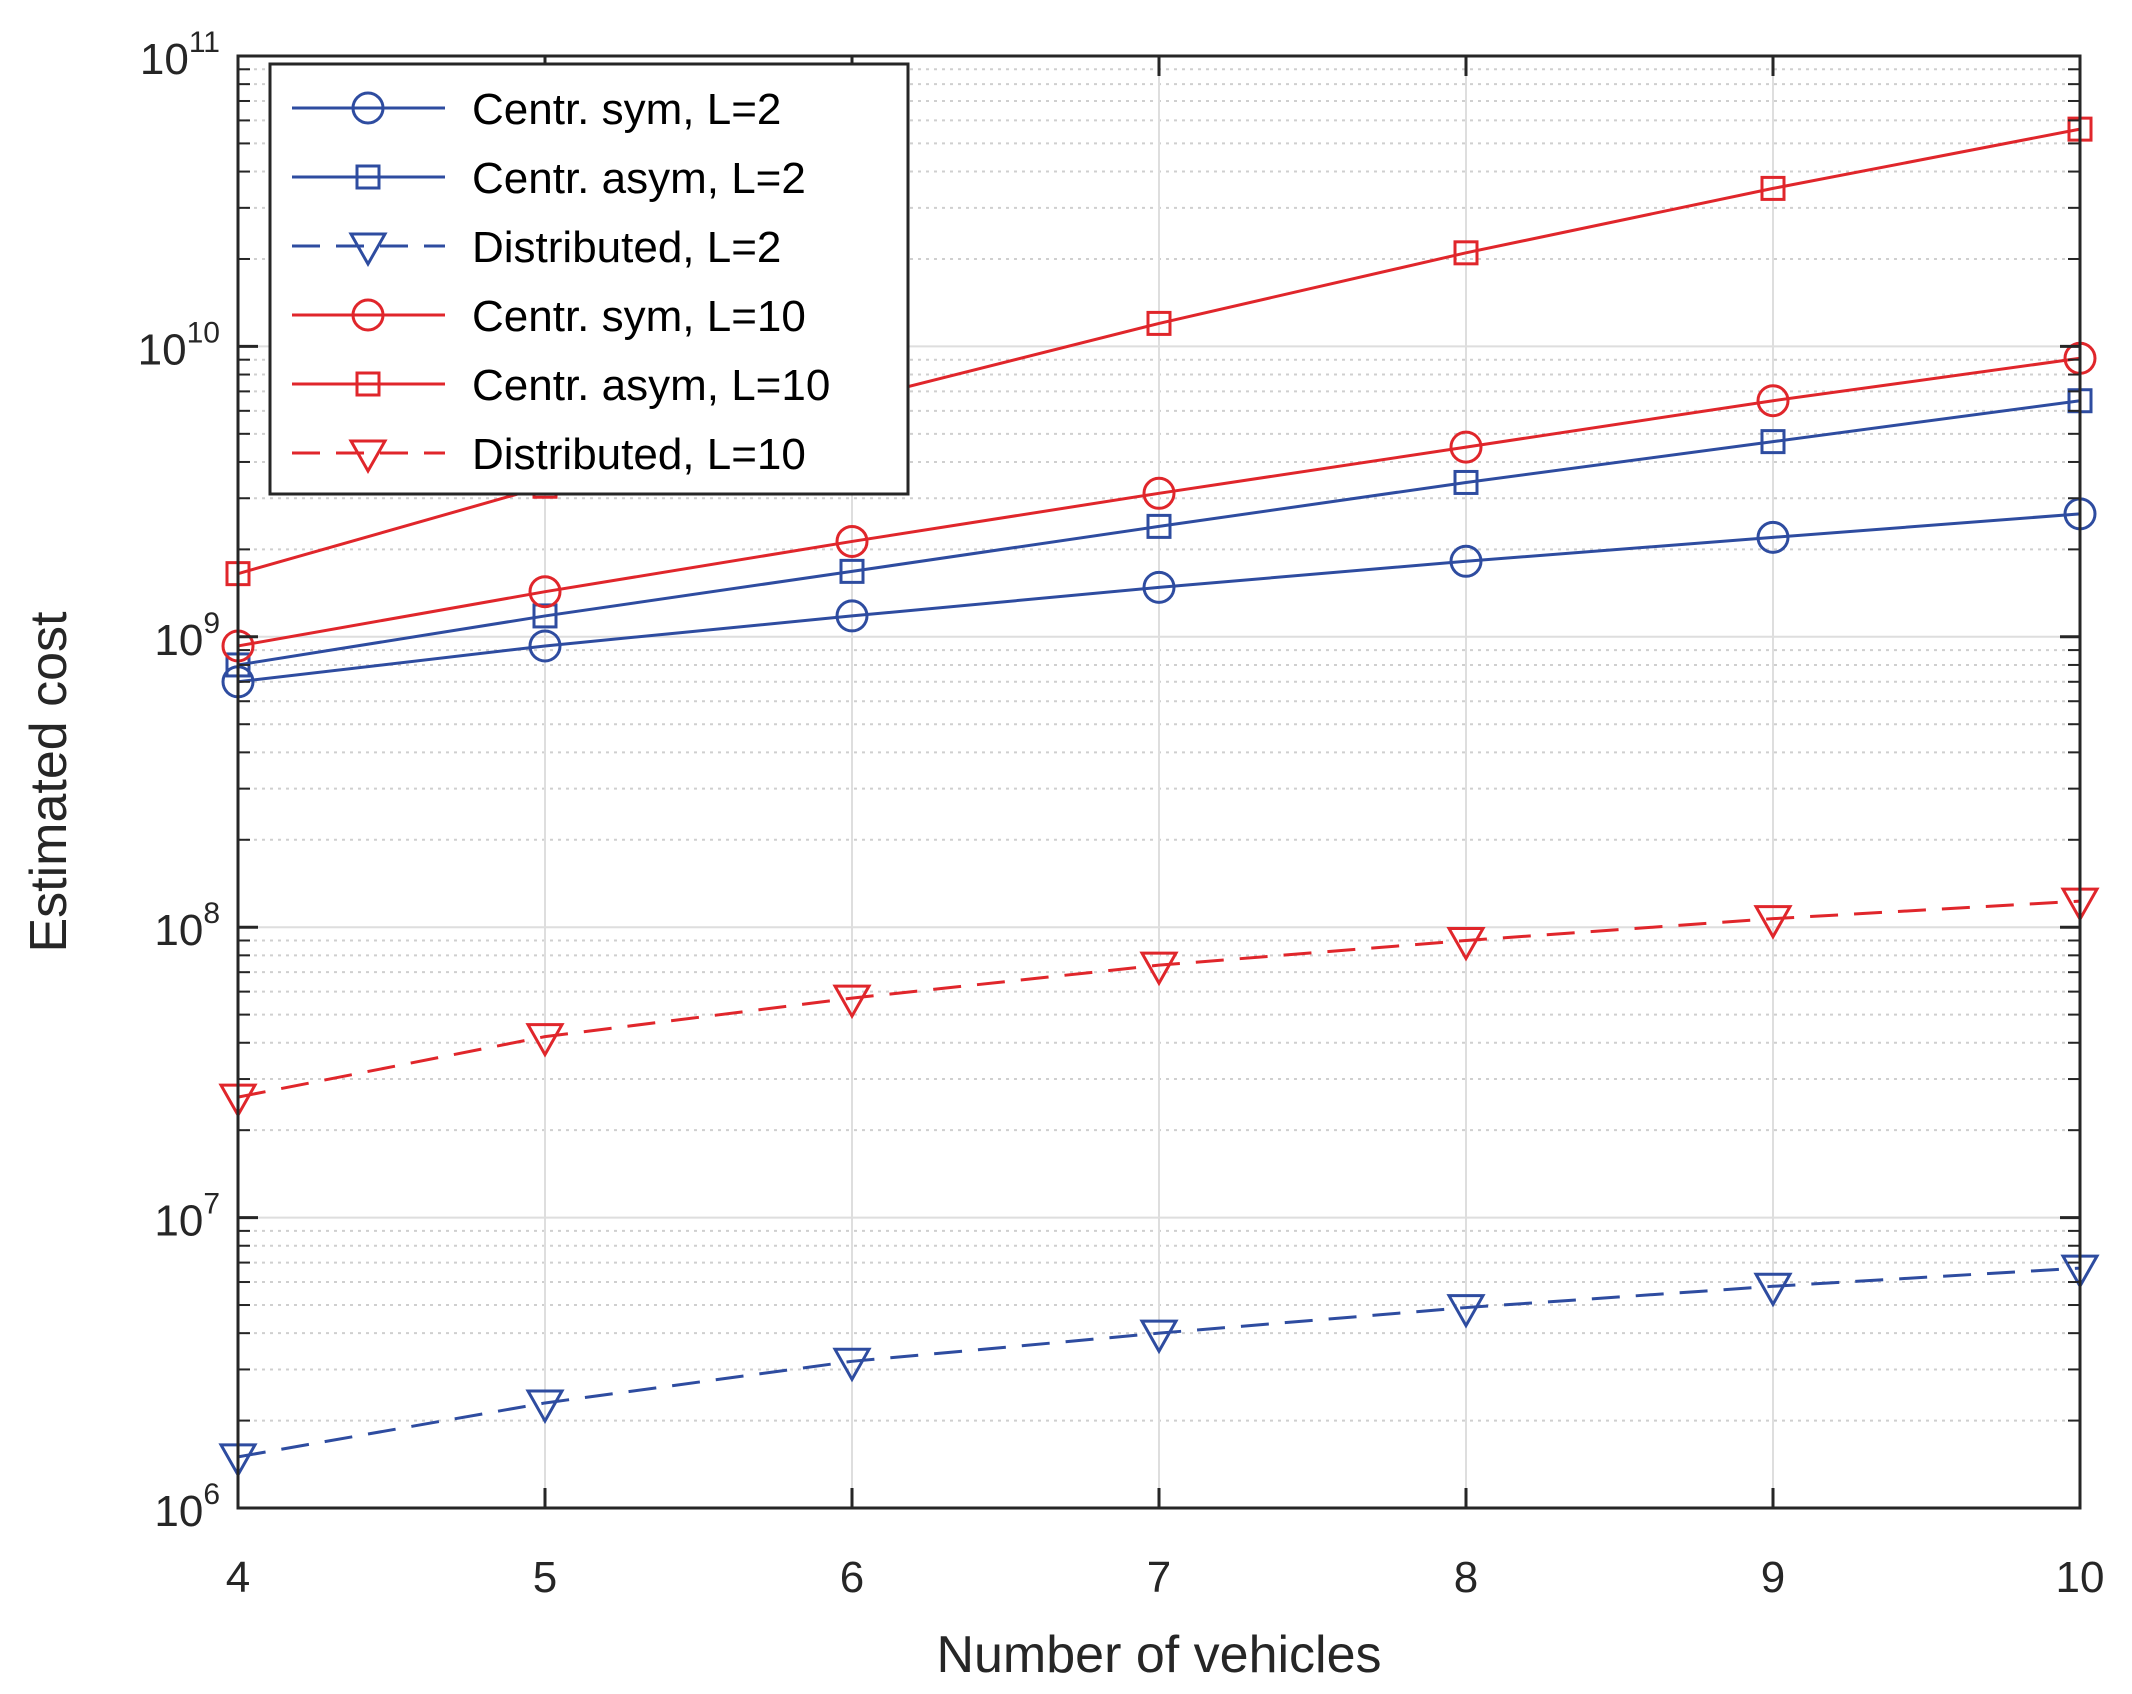 The image size is (2132, 1694). I want to click on legend-box, so click(589, 279).